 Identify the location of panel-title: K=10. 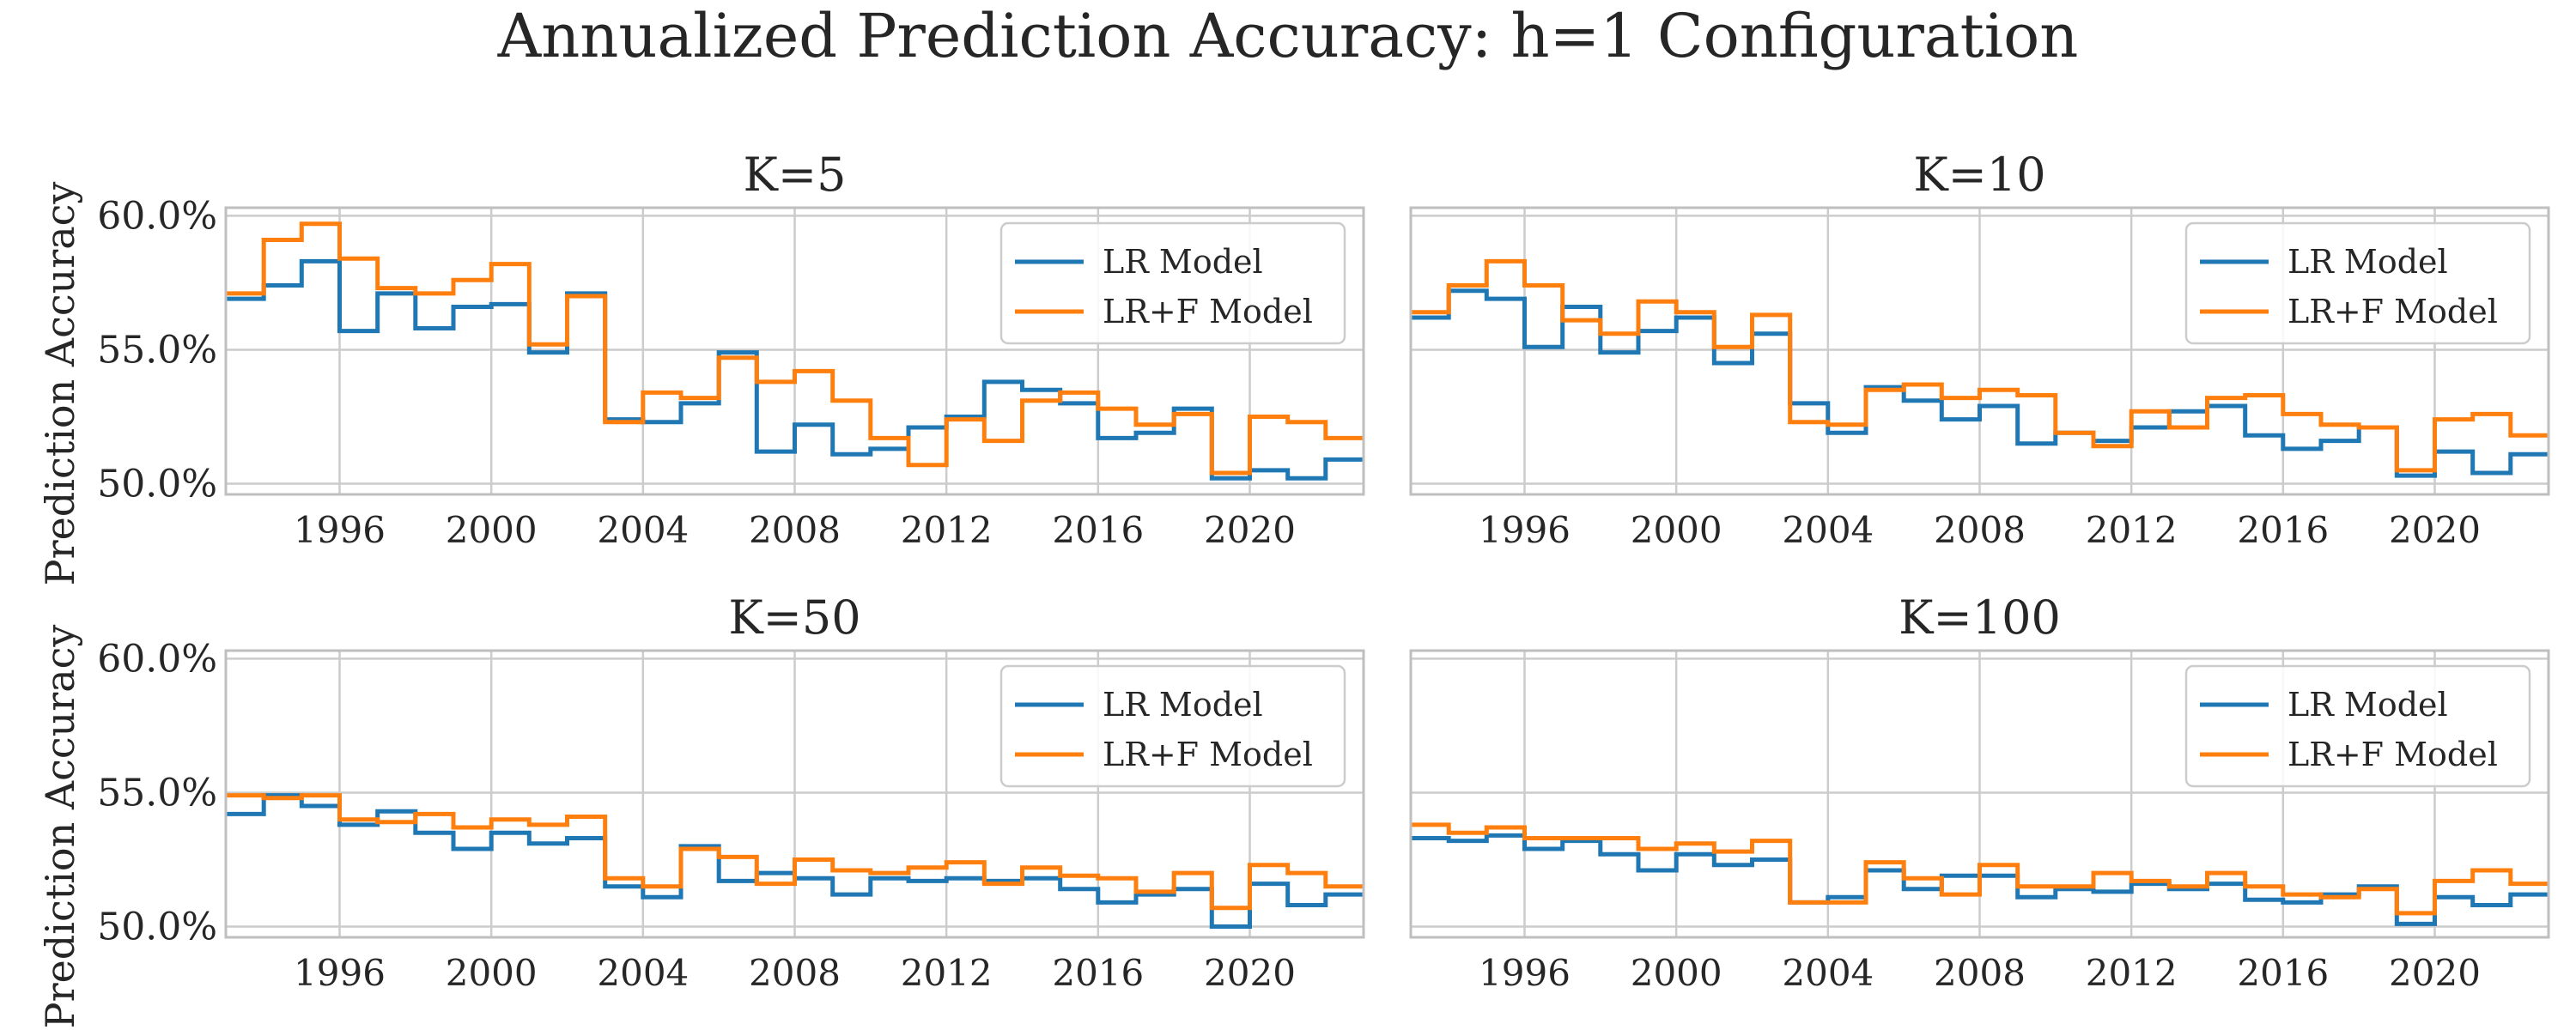
(1979, 175).